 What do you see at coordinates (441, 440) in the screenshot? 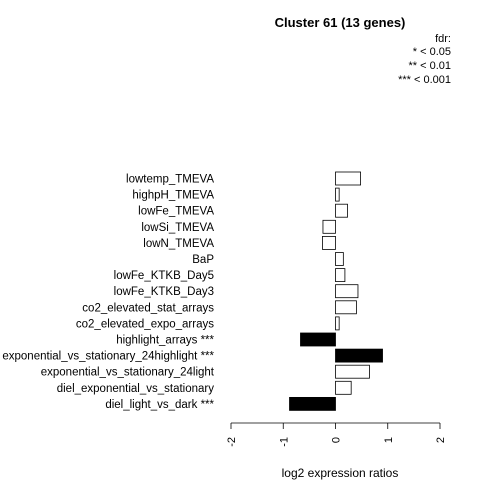
I see `x-tick-label-5: 2` at bounding box center [441, 440].